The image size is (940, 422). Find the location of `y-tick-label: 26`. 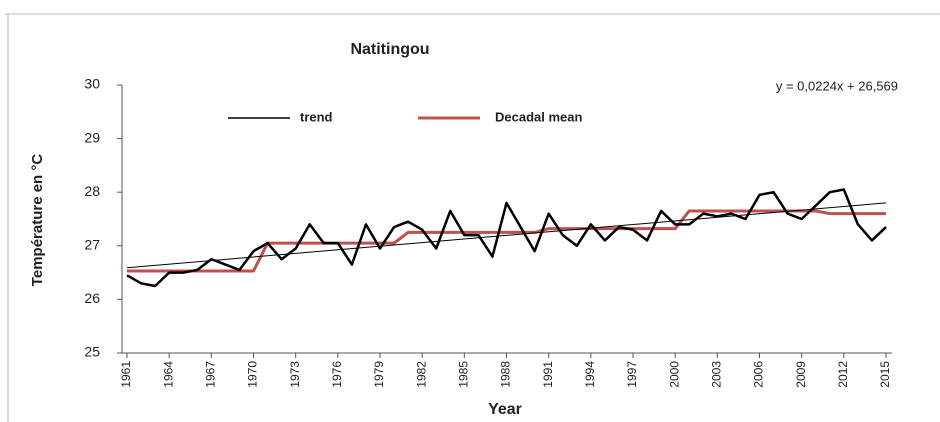

y-tick-label: 26 is located at coordinates (92, 298).